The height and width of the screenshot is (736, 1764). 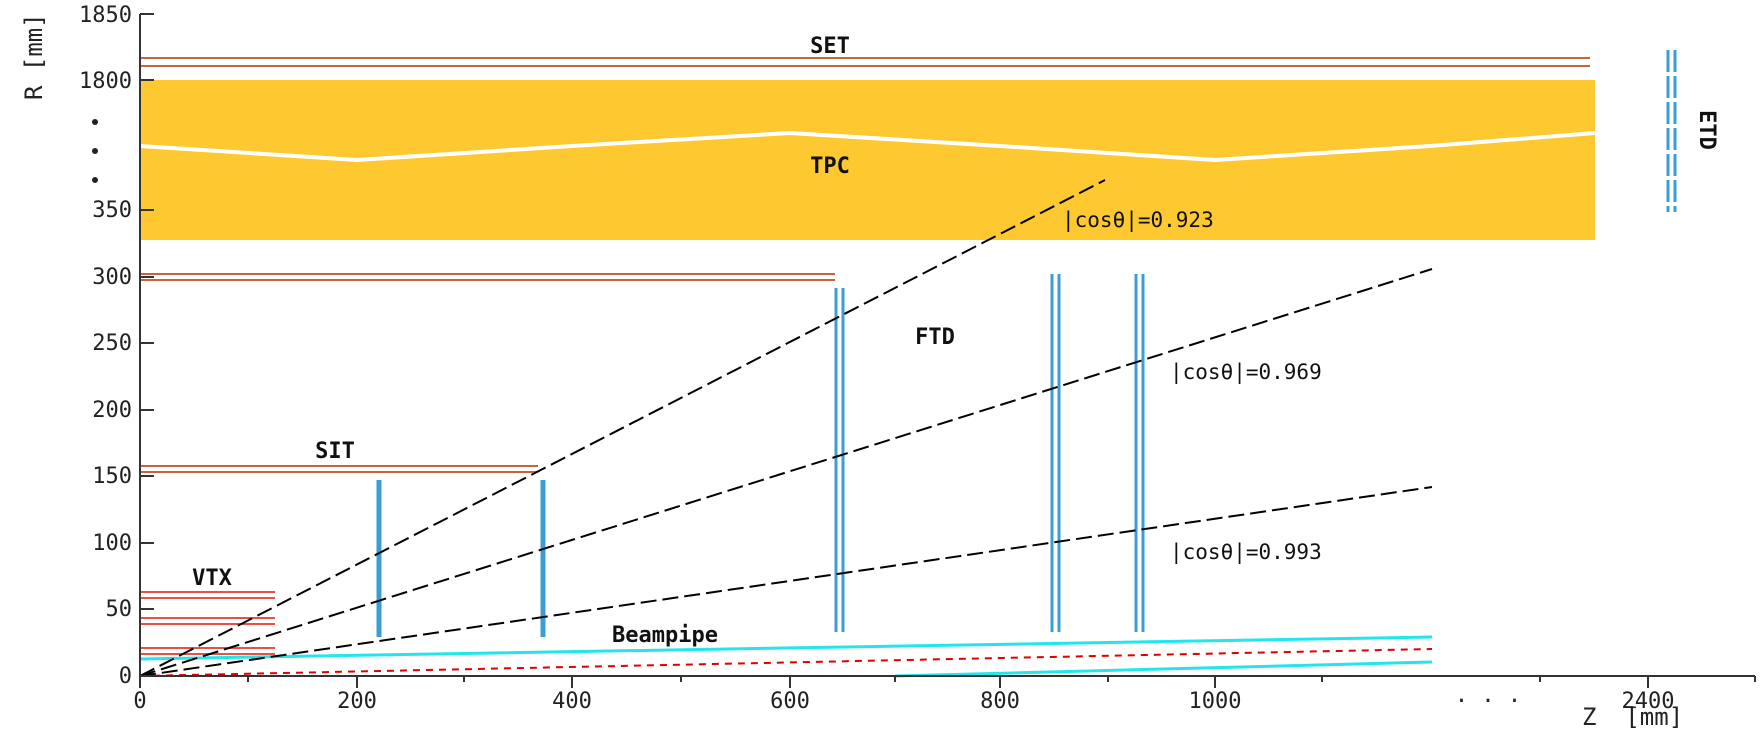 What do you see at coordinates (665, 635) in the screenshot?
I see `beampipe-label: Beampipe` at bounding box center [665, 635].